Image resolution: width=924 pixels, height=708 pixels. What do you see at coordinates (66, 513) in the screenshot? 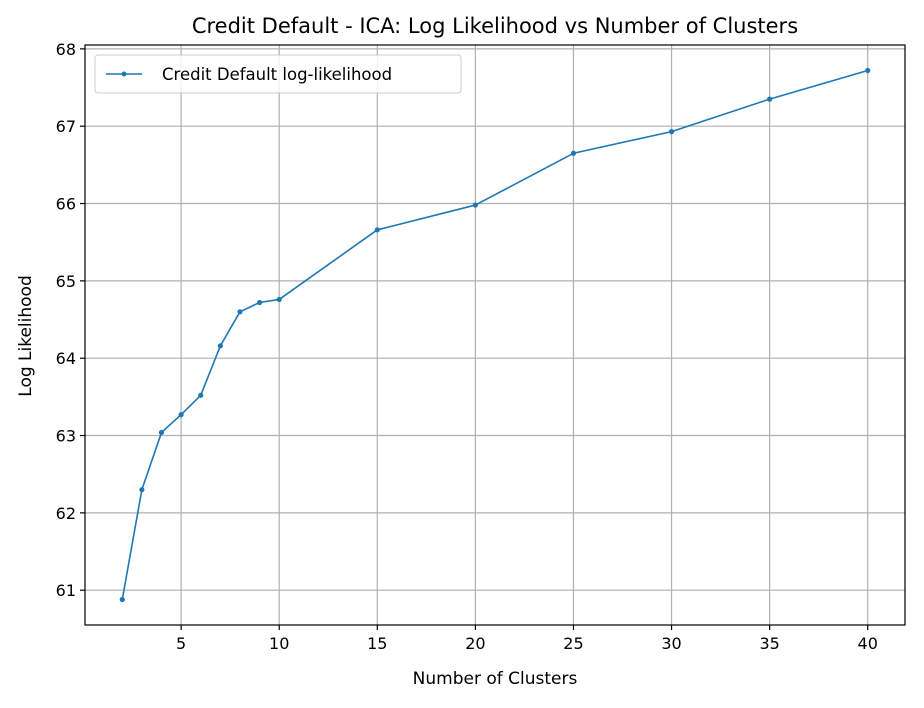
I see `y-tick-label: 62` at bounding box center [66, 513].